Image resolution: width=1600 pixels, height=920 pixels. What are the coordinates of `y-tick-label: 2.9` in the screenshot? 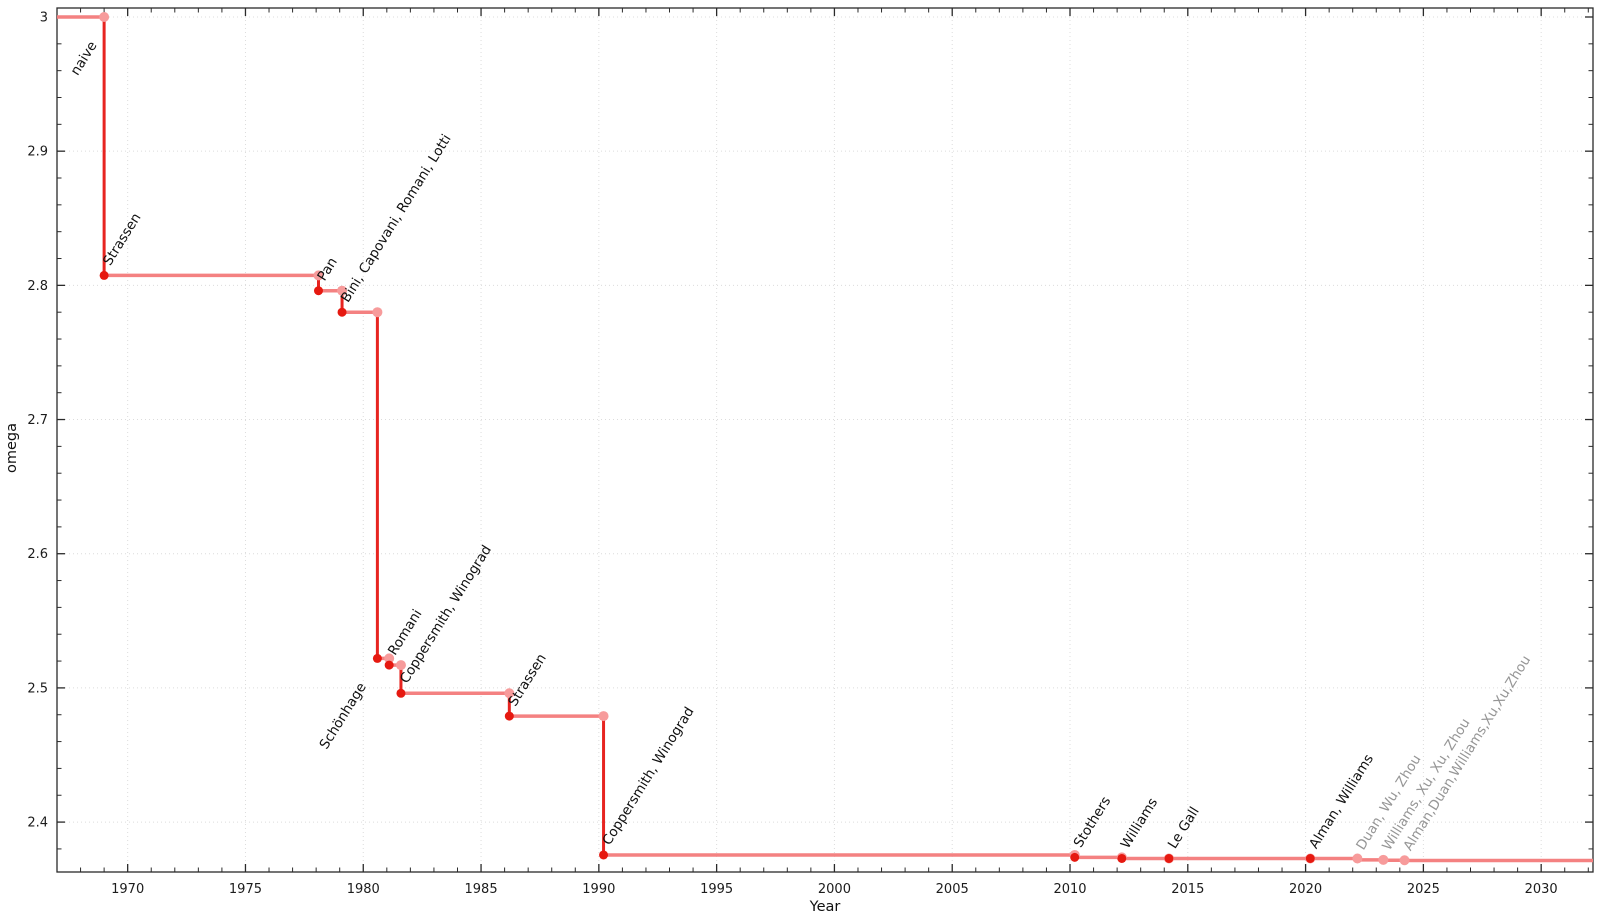 It's located at (37, 152).